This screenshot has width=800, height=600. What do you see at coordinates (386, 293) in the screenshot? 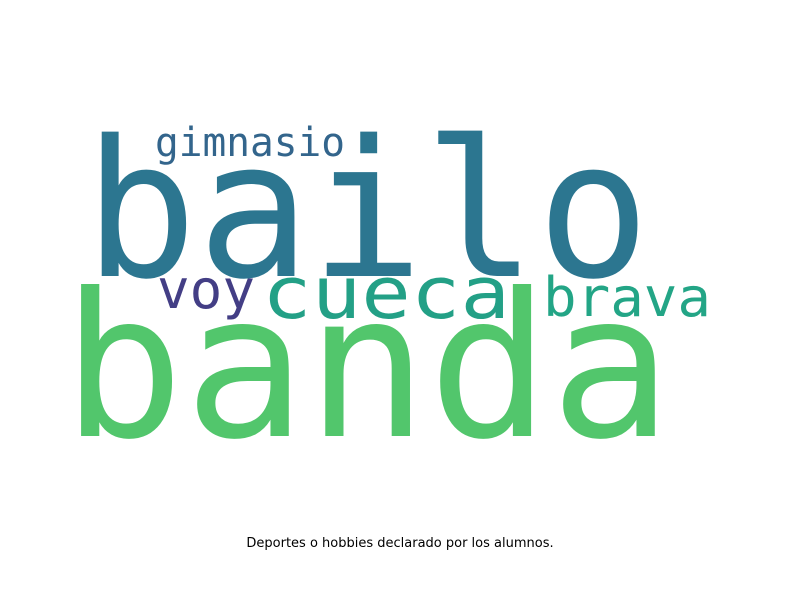
I see `word-cueca: cueca` at bounding box center [386, 293].